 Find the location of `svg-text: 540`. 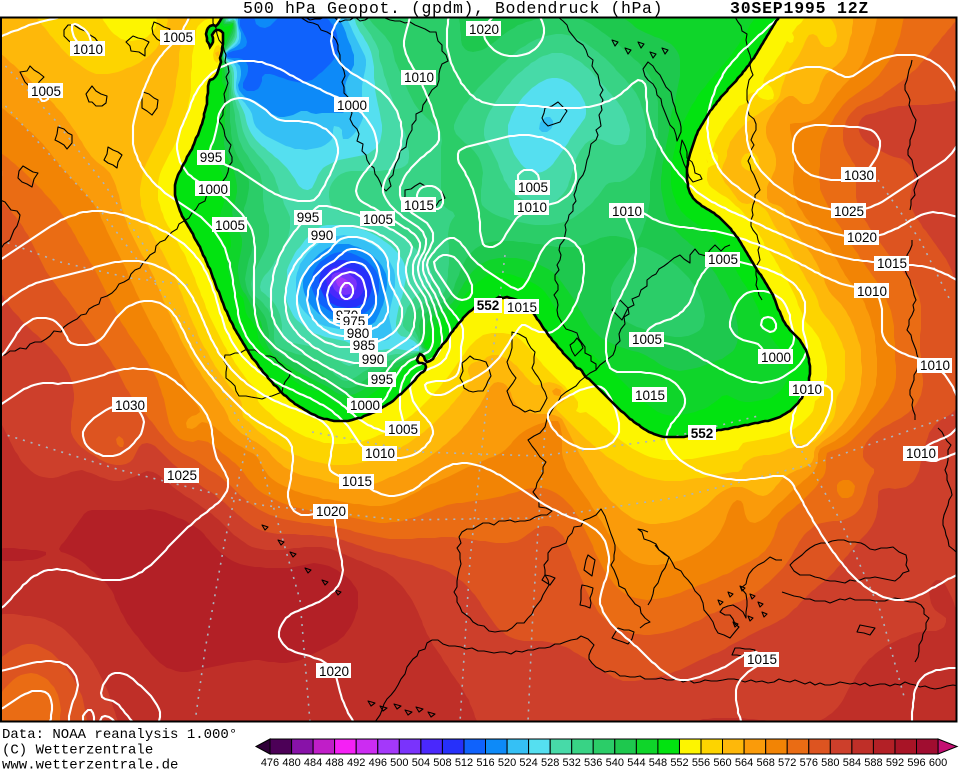

svg-text: 540 is located at coordinates (615, 763).